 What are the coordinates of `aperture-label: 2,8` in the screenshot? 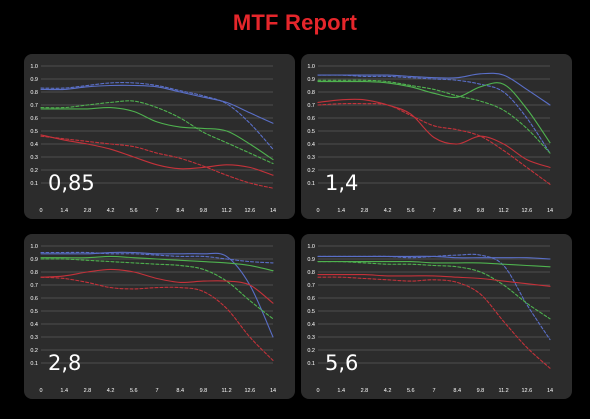 It's located at (65, 363).